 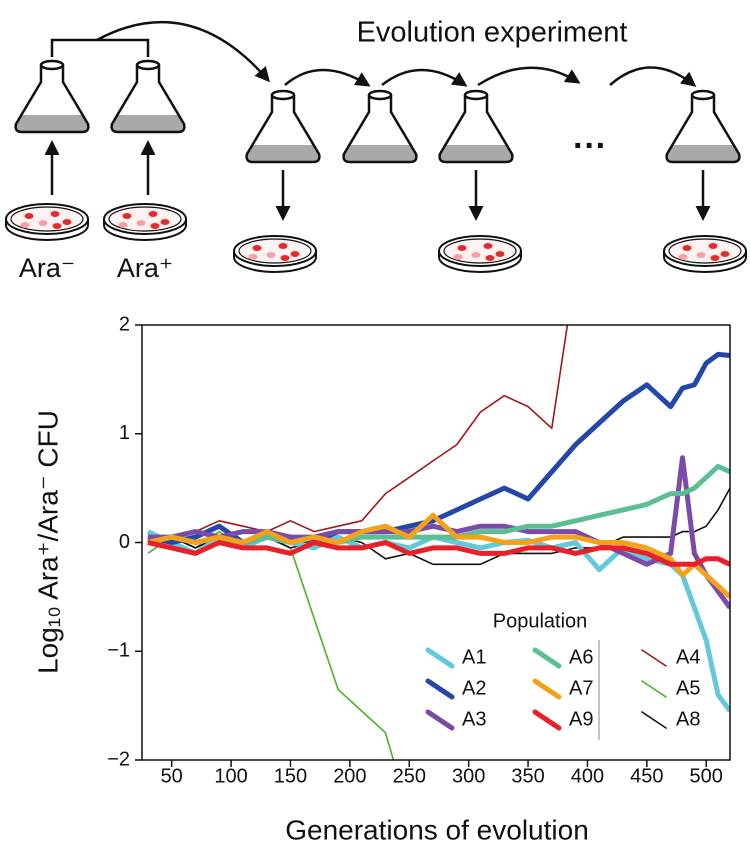 What do you see at coordinates (581, 719) in the screenshot?
I see `legend-label: A9` at bounding box center [581, 719].